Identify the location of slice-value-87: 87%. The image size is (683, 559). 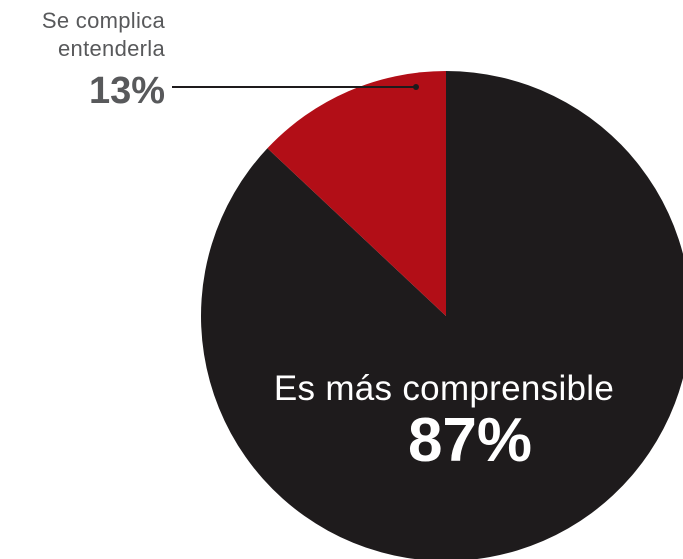
(470, 440).